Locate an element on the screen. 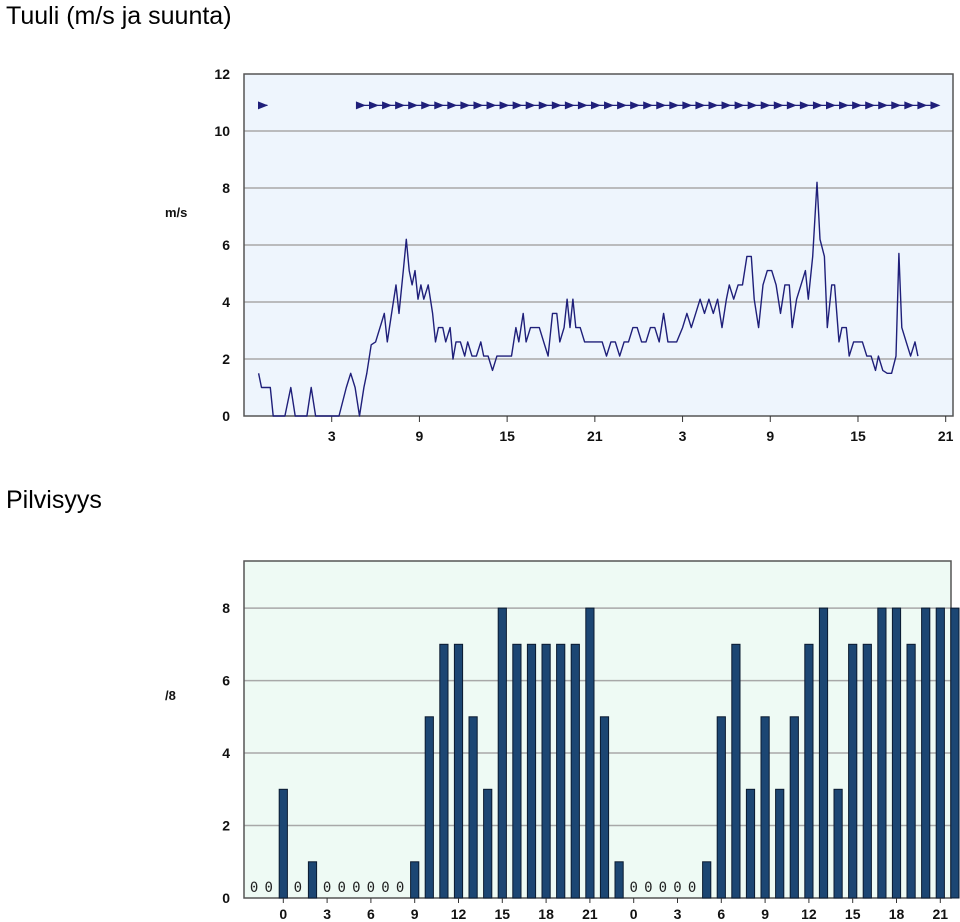  wind-x-tick-label: 3 is located at coordinates (332, 436).